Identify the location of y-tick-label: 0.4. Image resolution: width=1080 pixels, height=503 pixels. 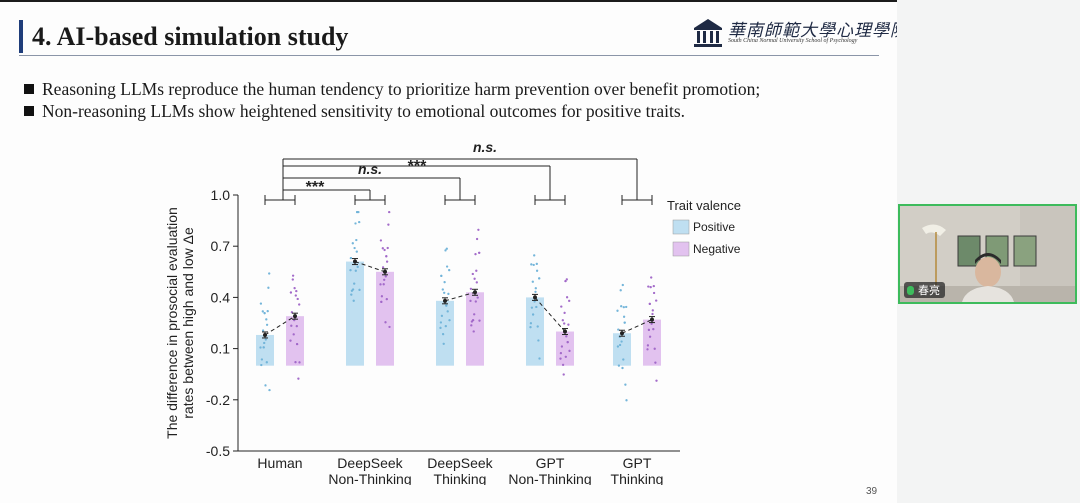
(221, 297).